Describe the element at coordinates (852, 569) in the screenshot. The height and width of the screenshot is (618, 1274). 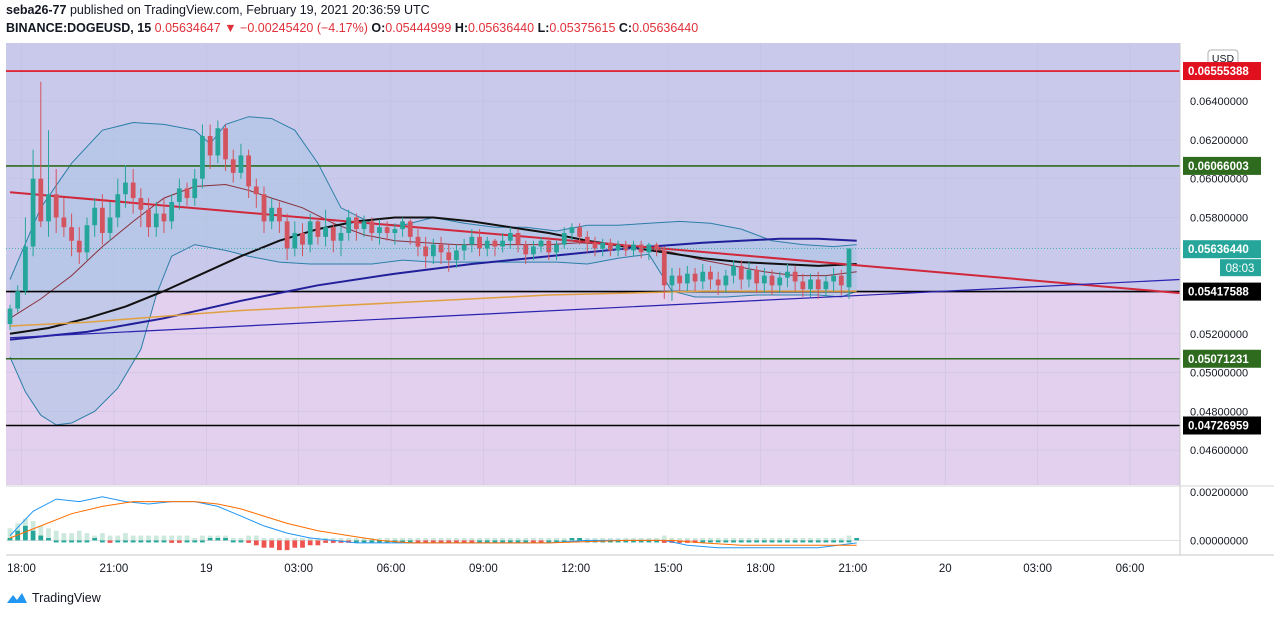
I see `x-tick-label-9: 21:00` at that location.